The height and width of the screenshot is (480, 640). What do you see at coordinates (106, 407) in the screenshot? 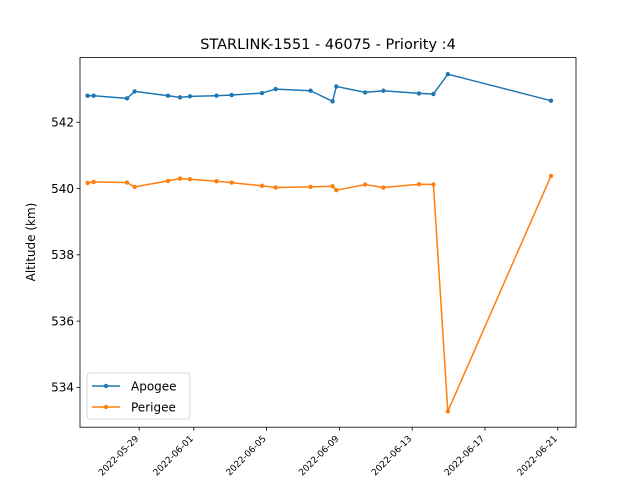
I see `legend-perigee-marker` at bounding box center [106, 407].